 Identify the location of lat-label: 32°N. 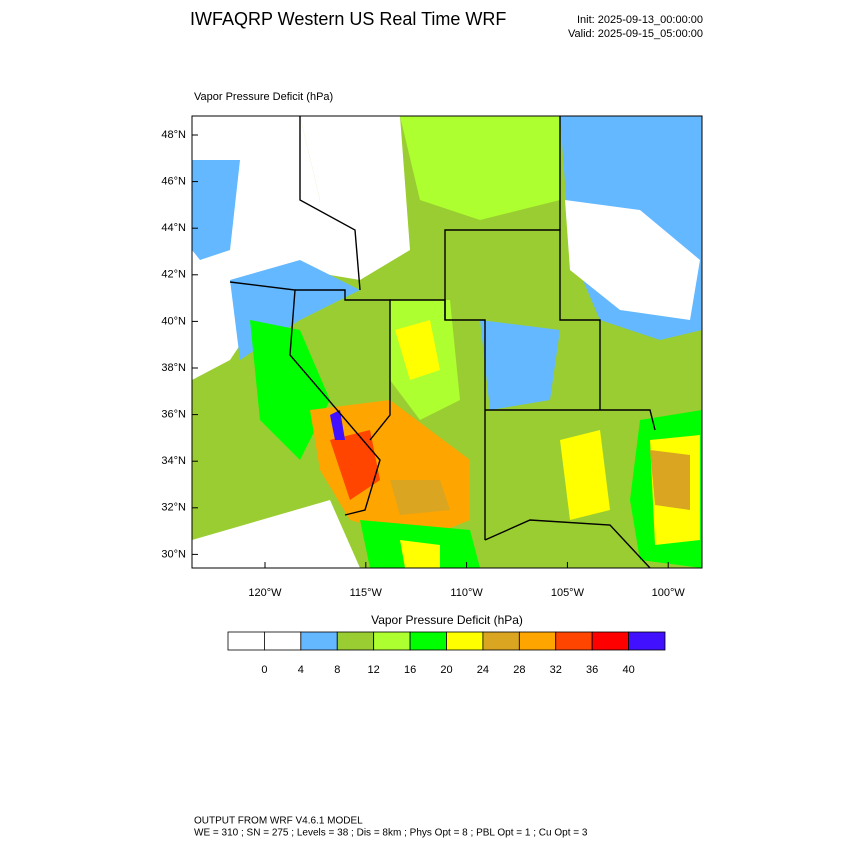
(173, 508).